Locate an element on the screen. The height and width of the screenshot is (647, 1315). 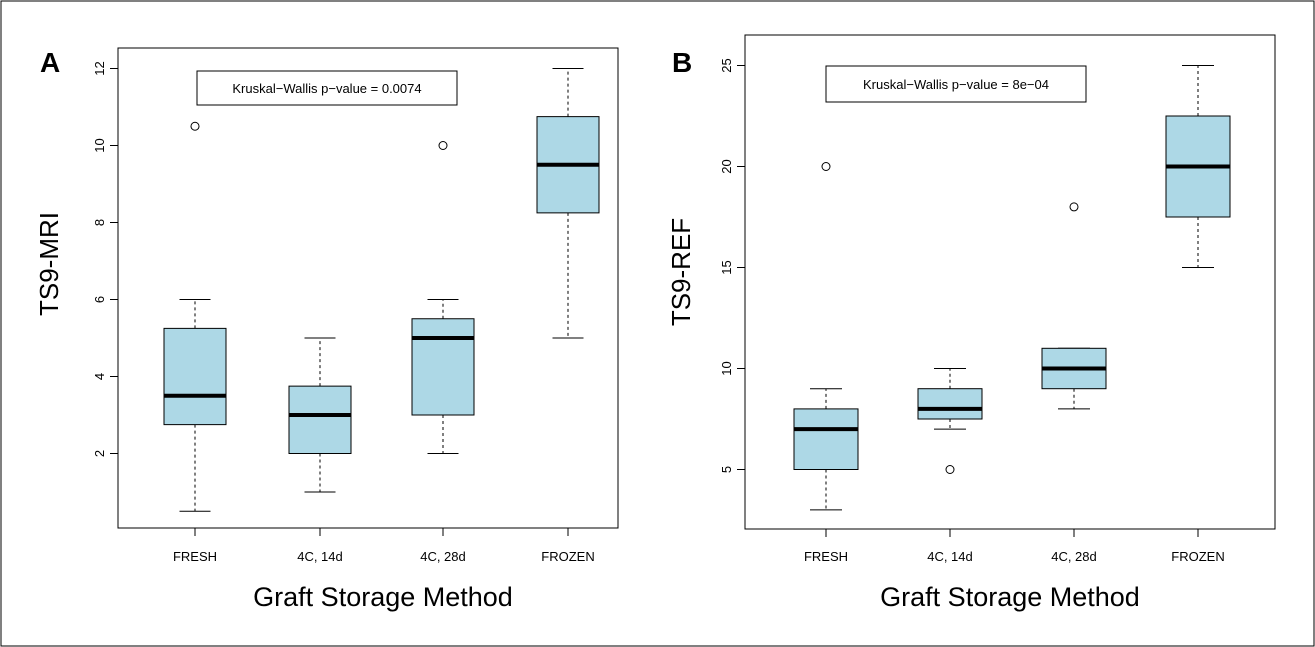
x-axis-b: FRESH 4C, 14d 4C, 28d FROZEN is located at coordinates (1014, 546).